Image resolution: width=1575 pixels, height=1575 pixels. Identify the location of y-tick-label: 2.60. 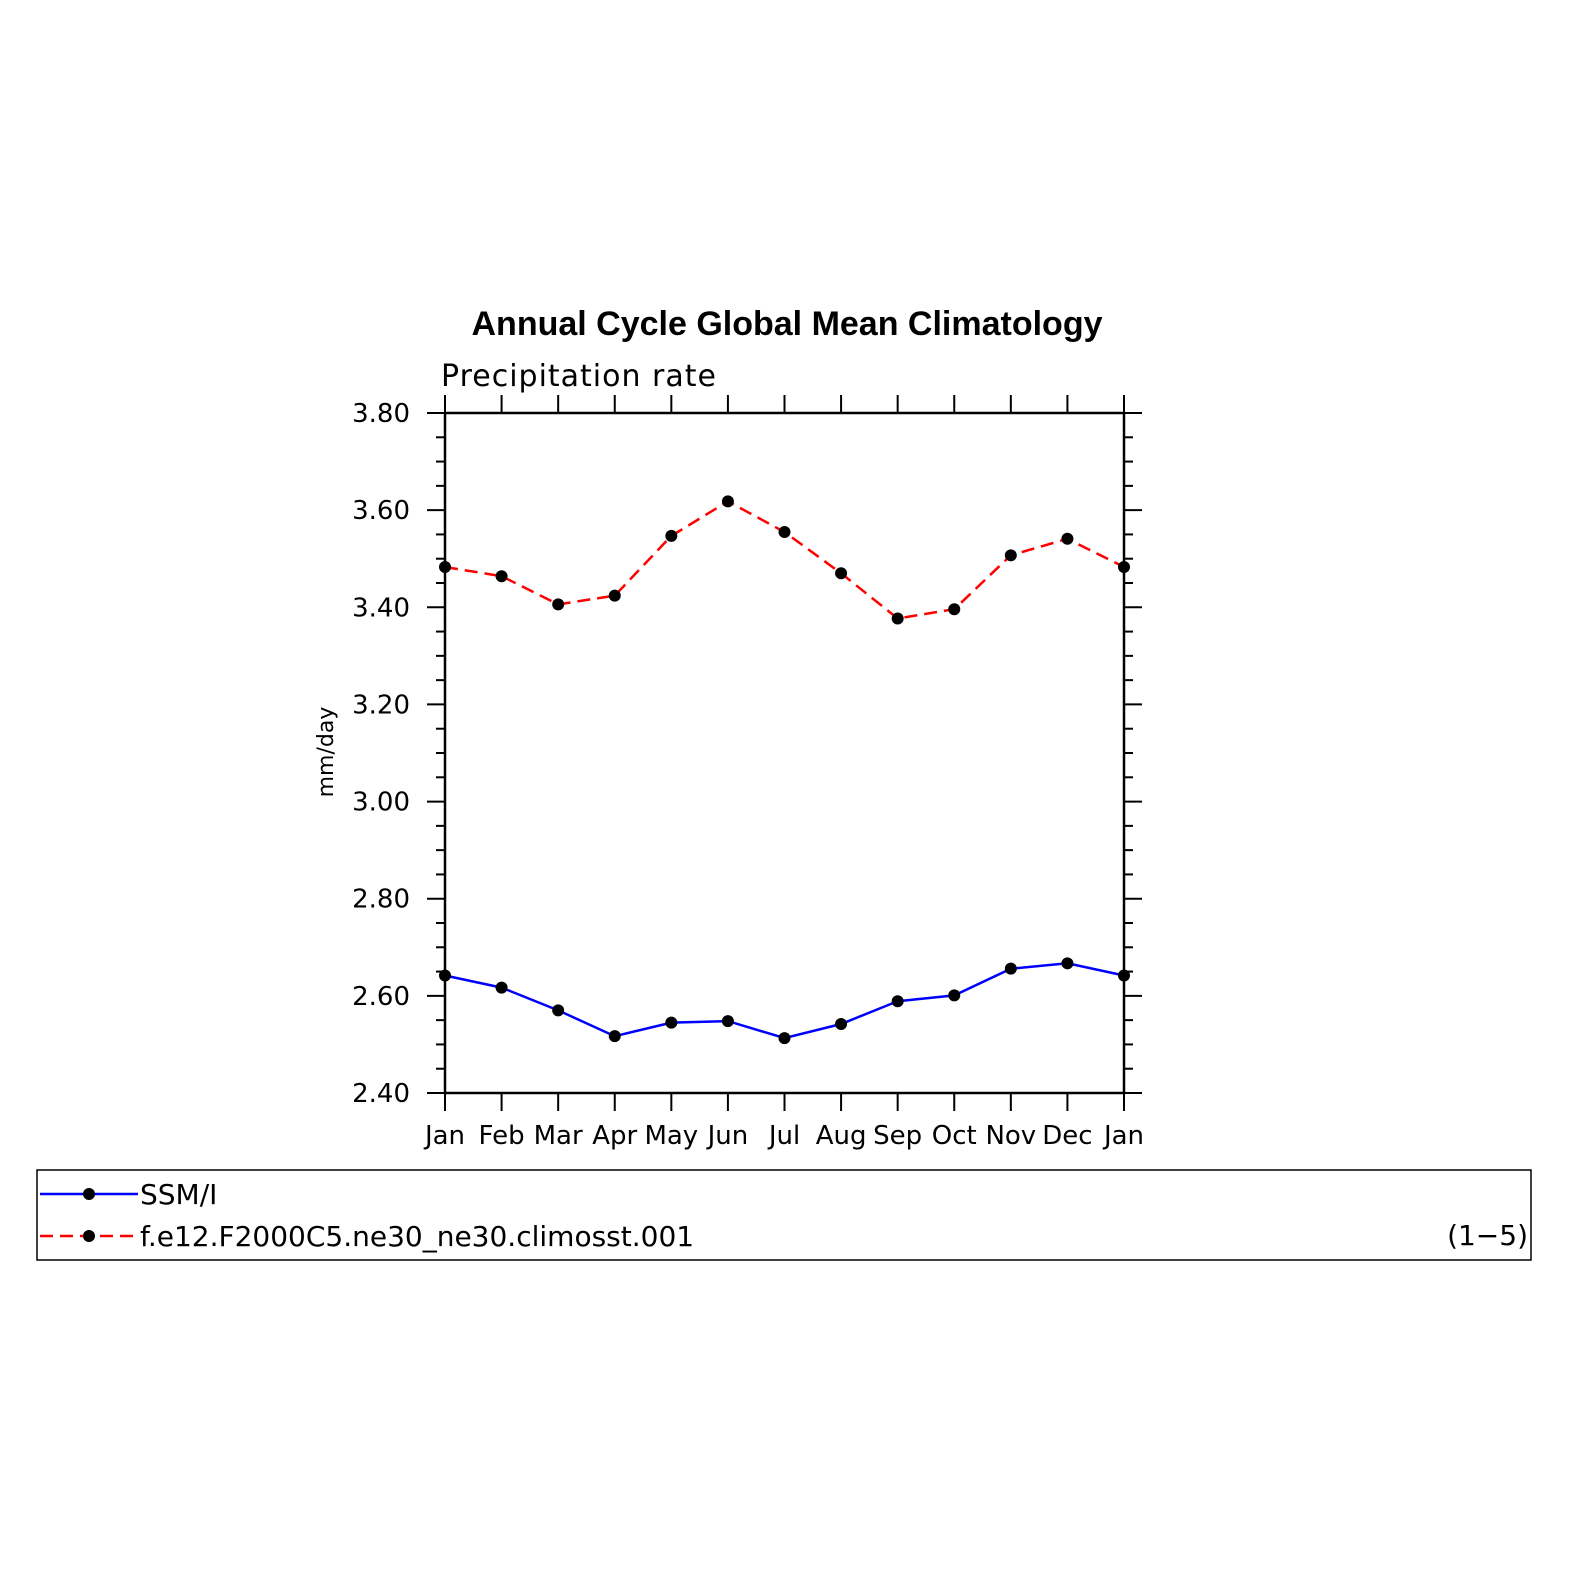
(381, 997).